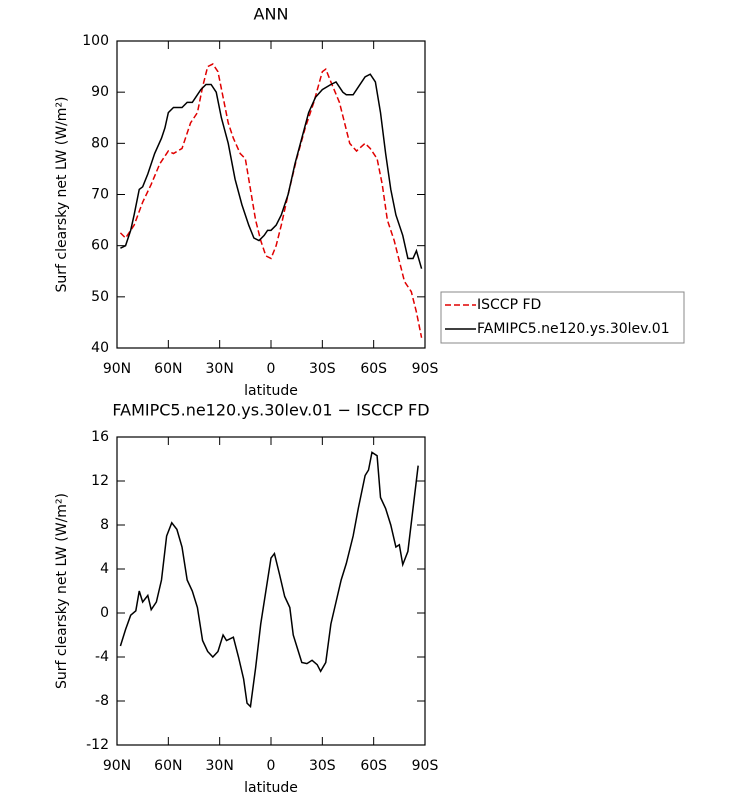 This screenshot has width=733, height=803. What do you see at coordinates (104, 613) in the screenshot?
I see `y-tick-label: 0` at bounding box center [104, 613].